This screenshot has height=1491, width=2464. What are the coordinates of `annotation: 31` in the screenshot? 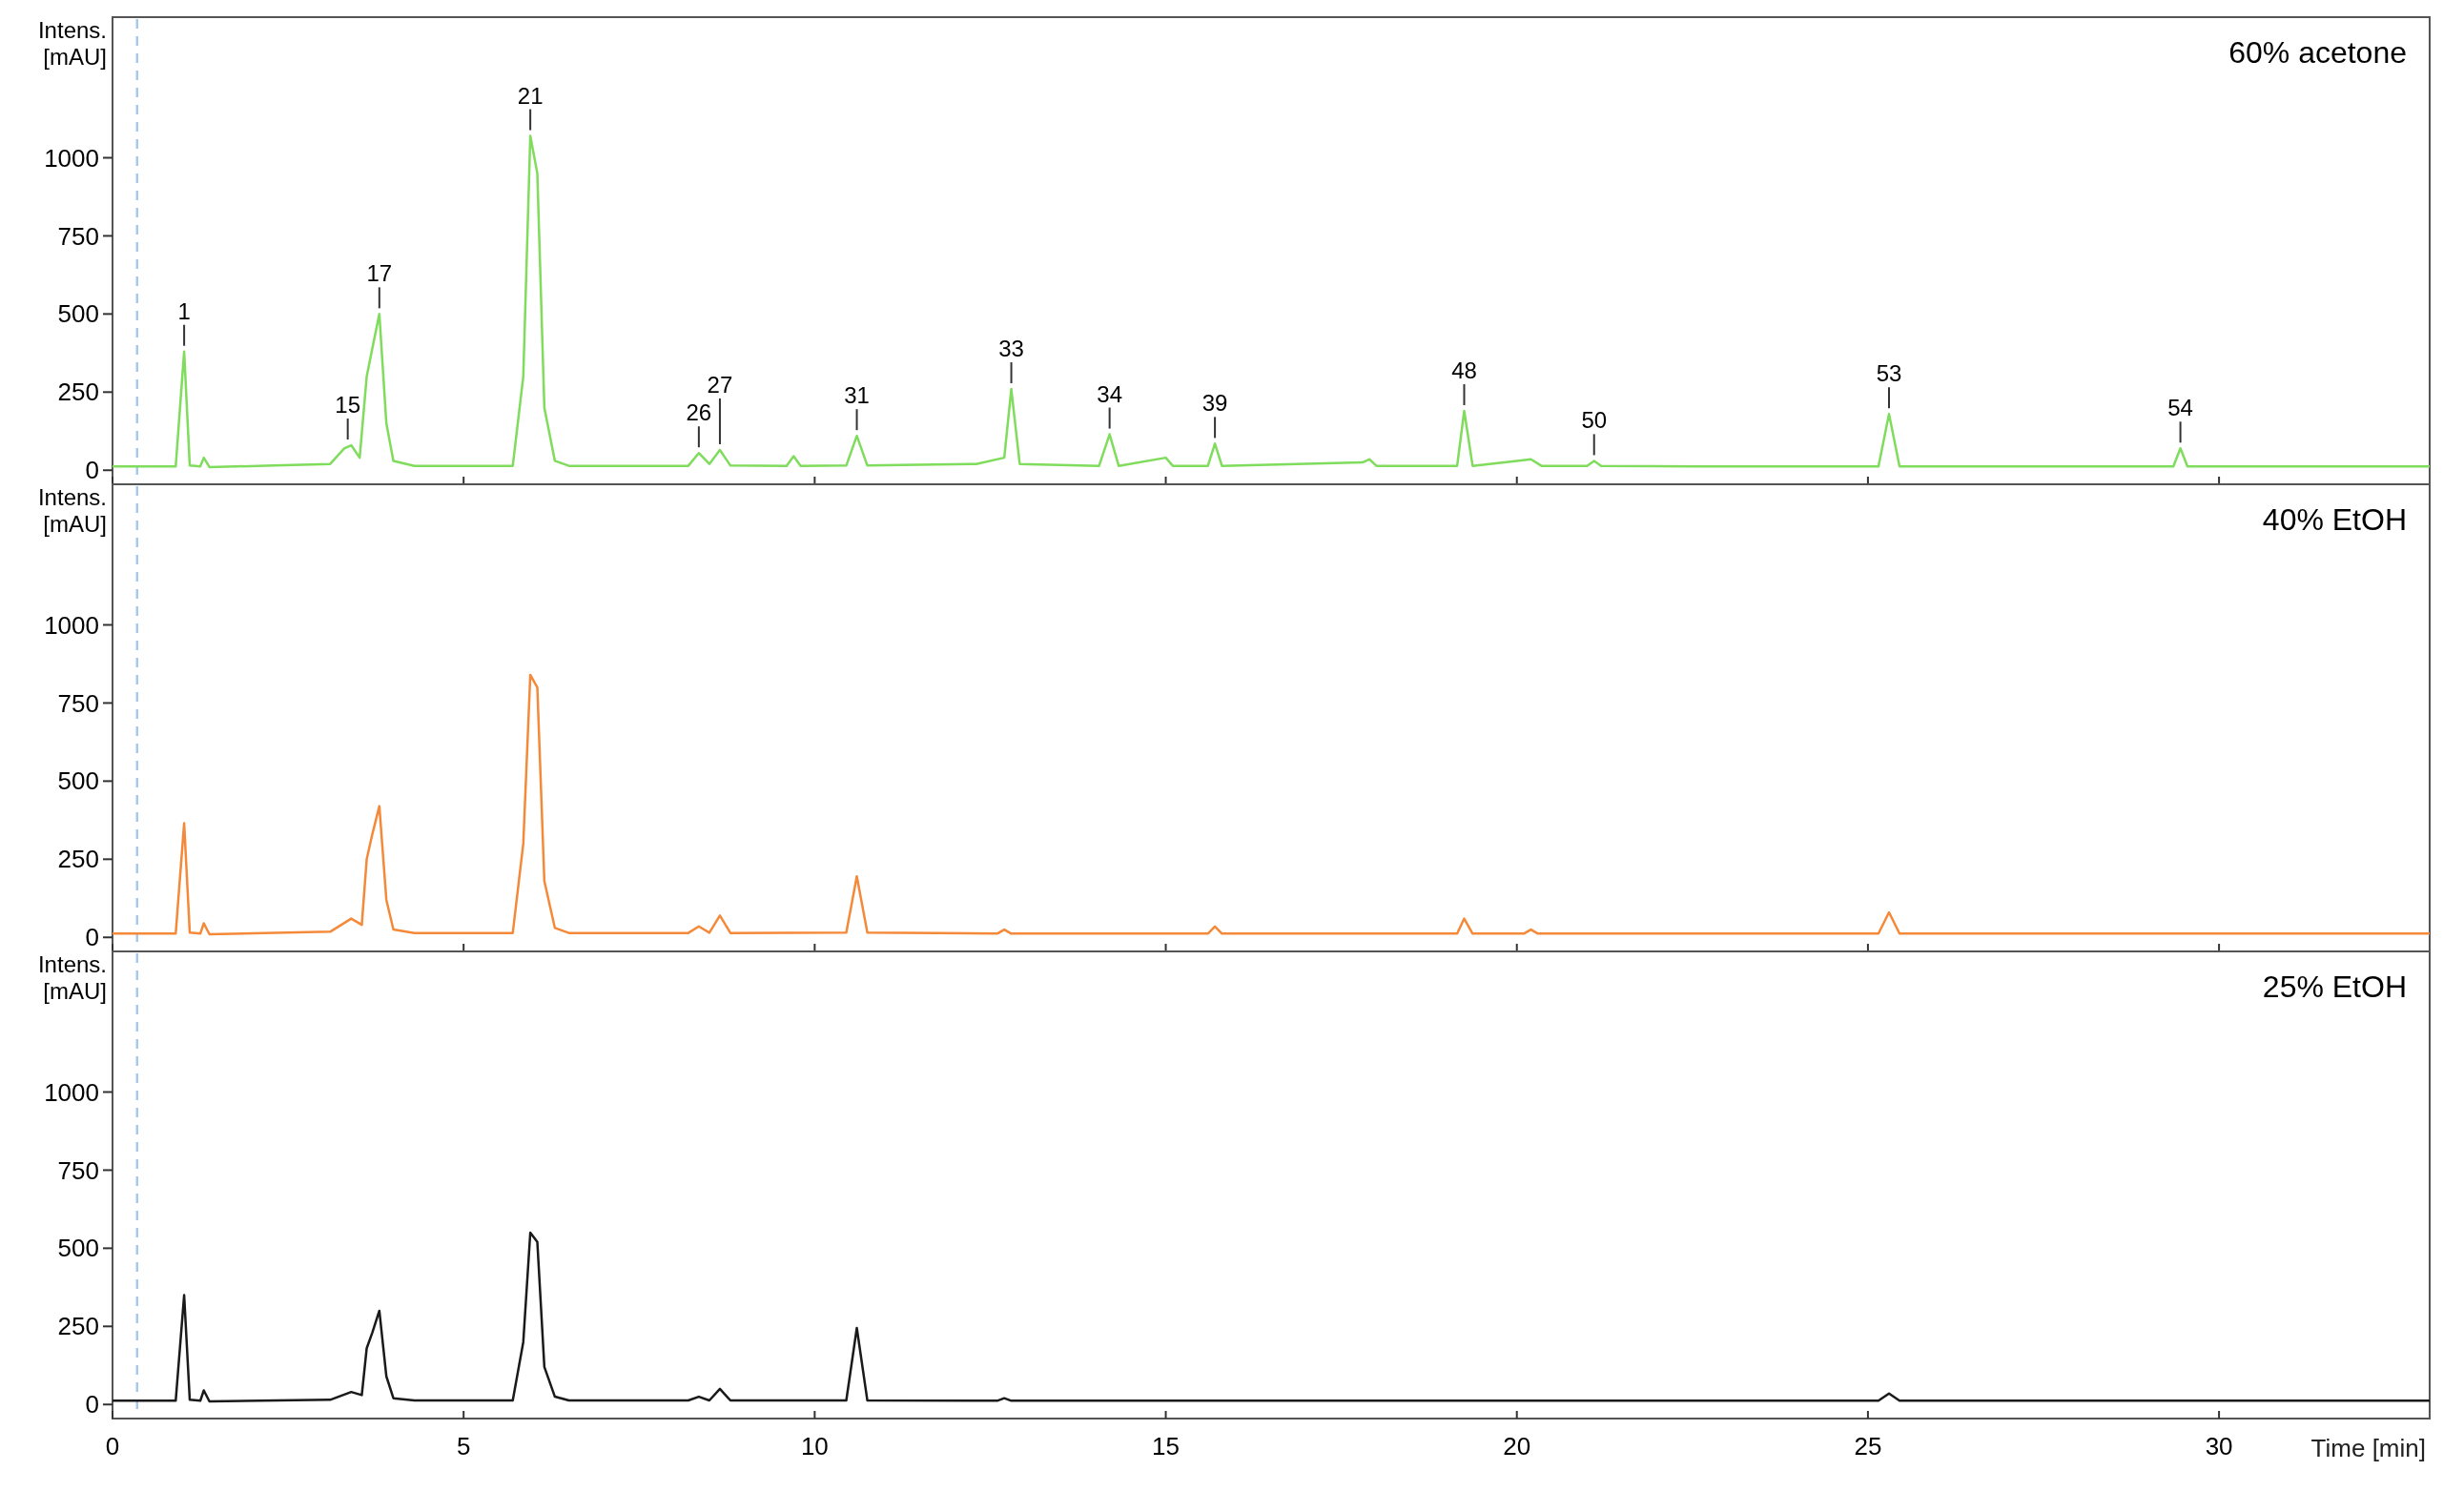 It's located at (857, 395).